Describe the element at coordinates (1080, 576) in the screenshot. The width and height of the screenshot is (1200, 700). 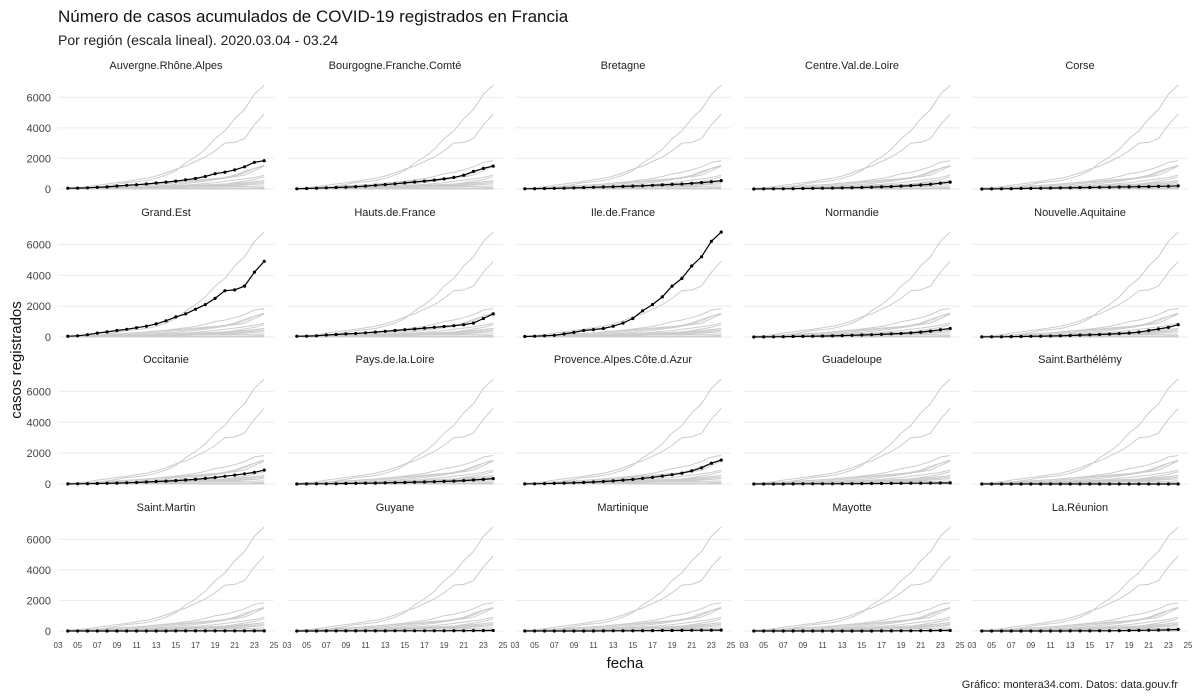
I see `facet-panel: La.Réunion 03 05 07 09 11 13 15 17 19 21 23 25` at that location.